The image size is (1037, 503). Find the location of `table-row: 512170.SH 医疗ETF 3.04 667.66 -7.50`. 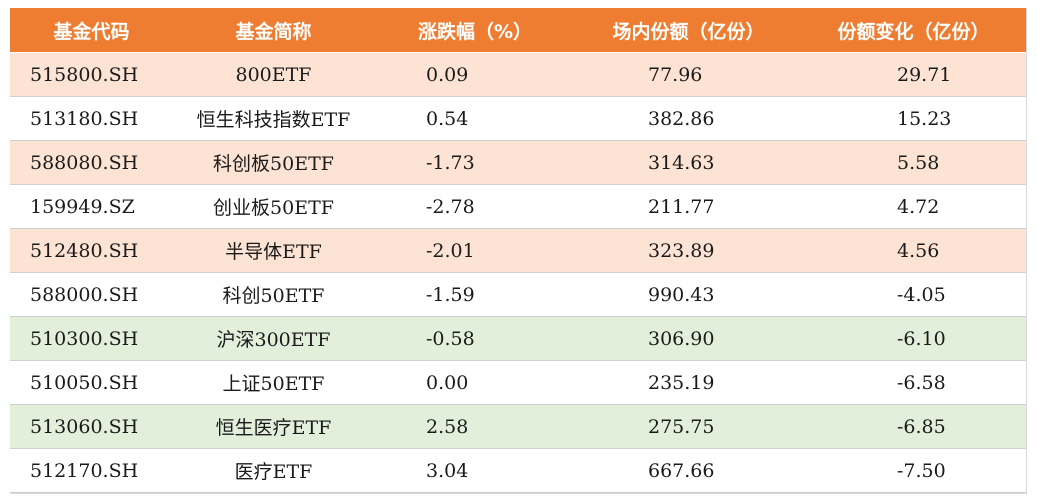

table-row: 512170.SH 医疗ETF 3.04 667.66 -7.50 is located at coordinates (518, 470).